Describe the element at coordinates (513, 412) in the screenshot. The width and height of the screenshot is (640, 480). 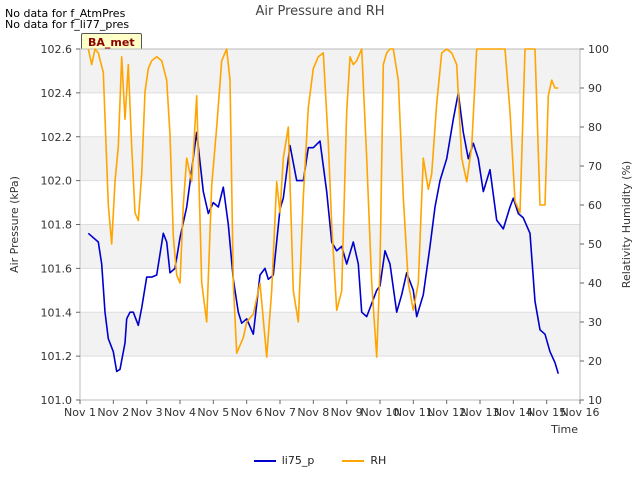
I see `x-tick-label: Nov 14` at that location.